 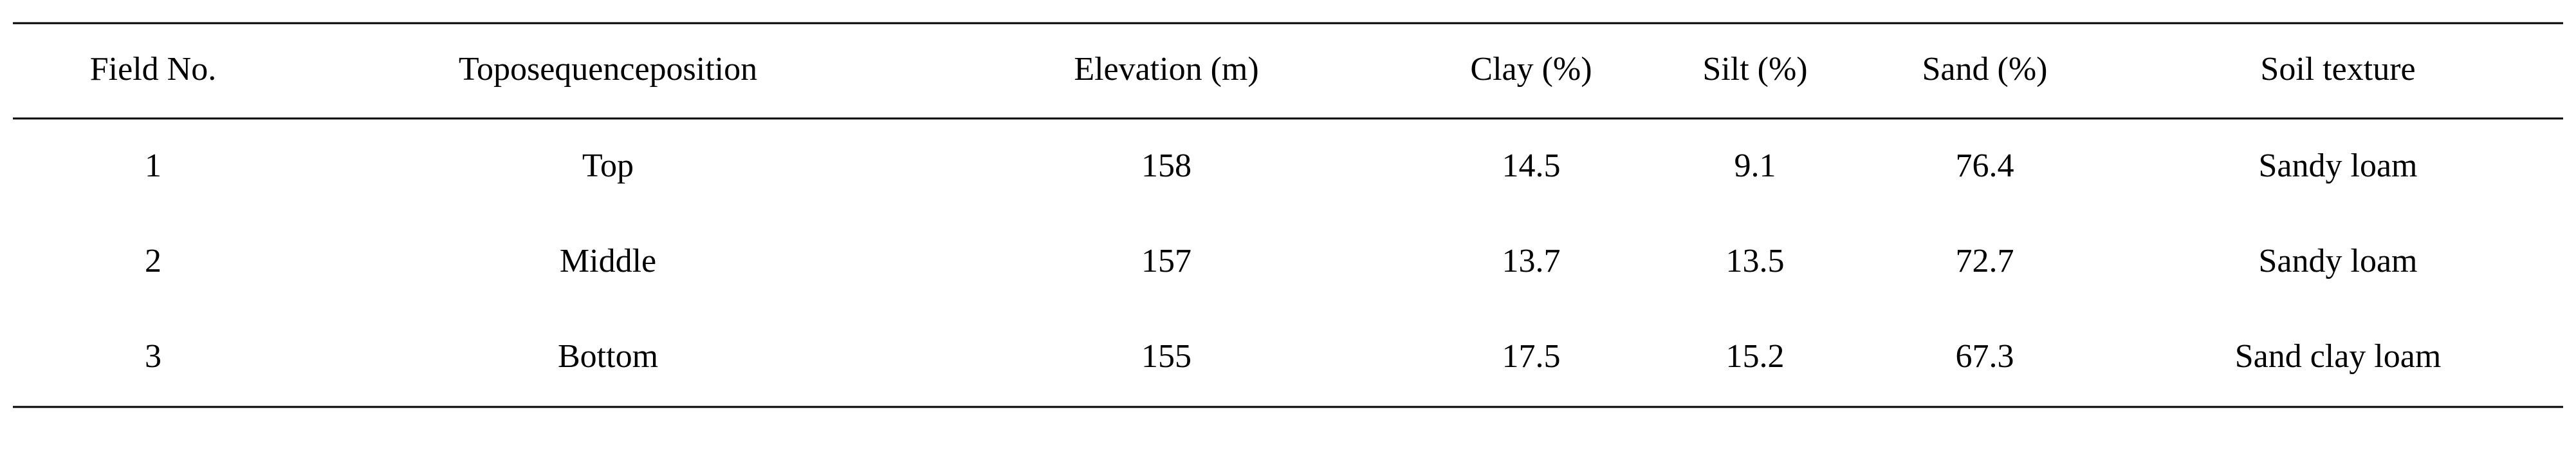 I want to click on cell: 157, so click(x=1166, y=261).